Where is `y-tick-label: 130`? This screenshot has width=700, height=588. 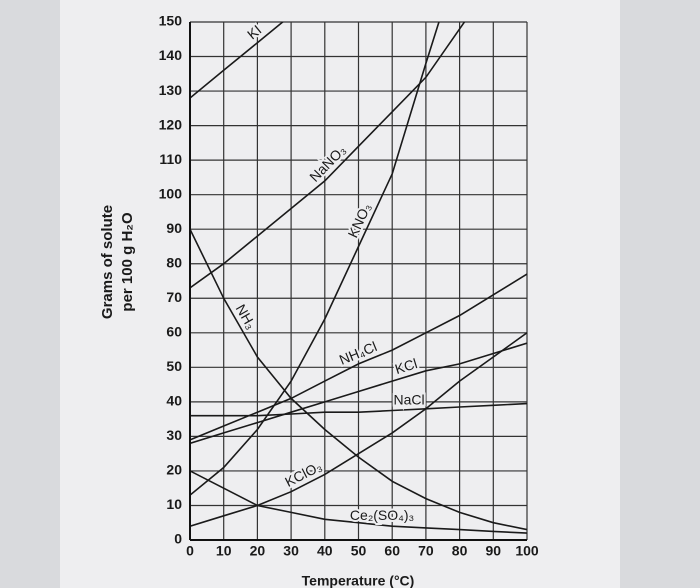 y-tick-label: 130 is located at coordinates (171, 90).